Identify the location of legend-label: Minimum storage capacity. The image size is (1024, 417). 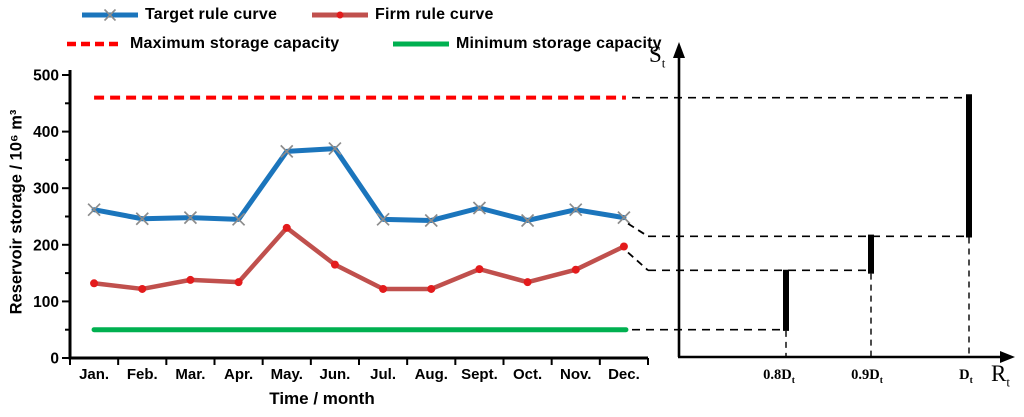
(559, 43).